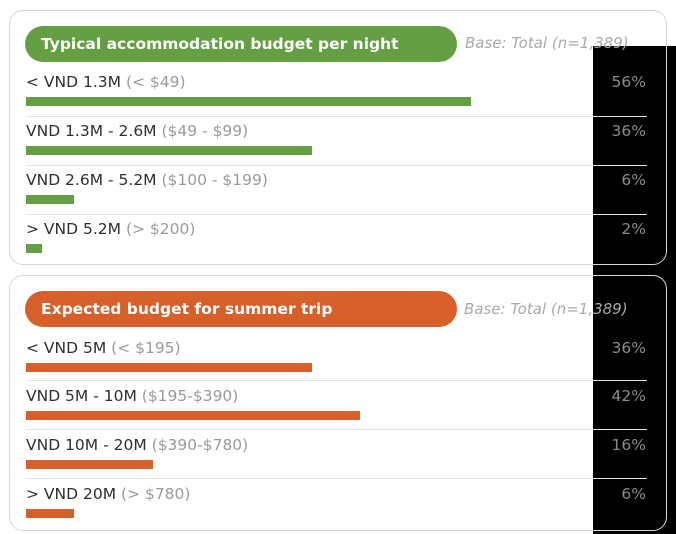  Describe the element at coordinates (200, 445) in the screenshot. I see `summer-category-usd: ($390-$780)` at that location.